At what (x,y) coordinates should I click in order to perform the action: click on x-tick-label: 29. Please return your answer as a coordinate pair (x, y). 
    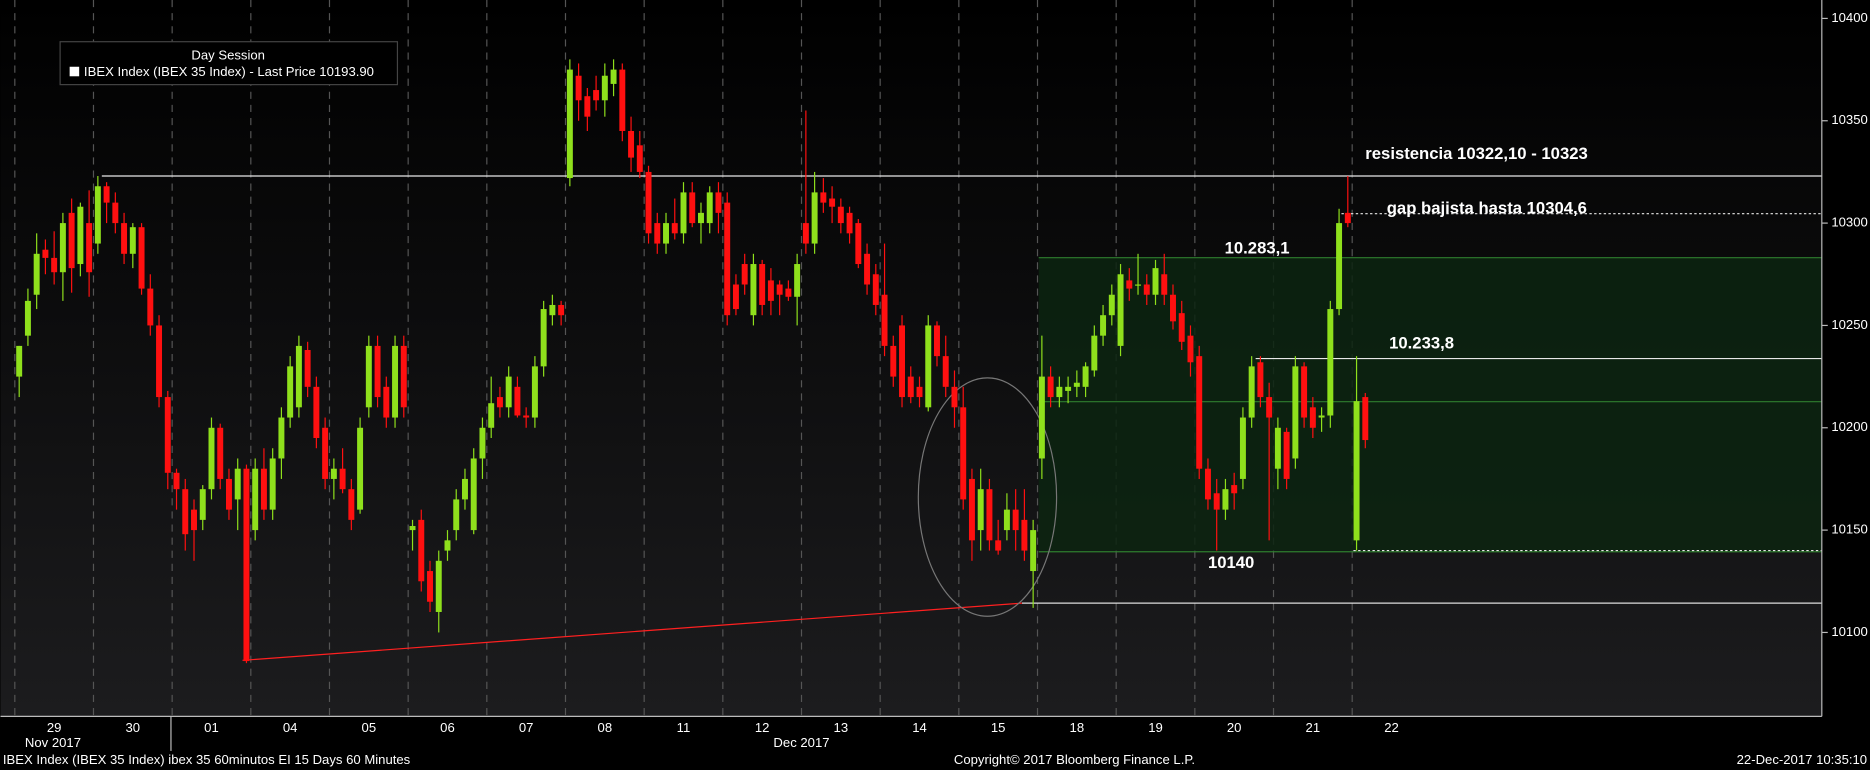
    Looking at the image, I should click on (54, 727).